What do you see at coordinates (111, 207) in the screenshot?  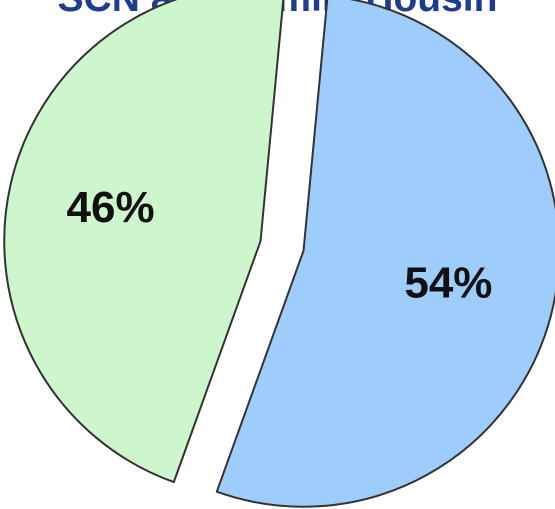 I see `slice-label-46: 46%` at bounding box center [111, 207].